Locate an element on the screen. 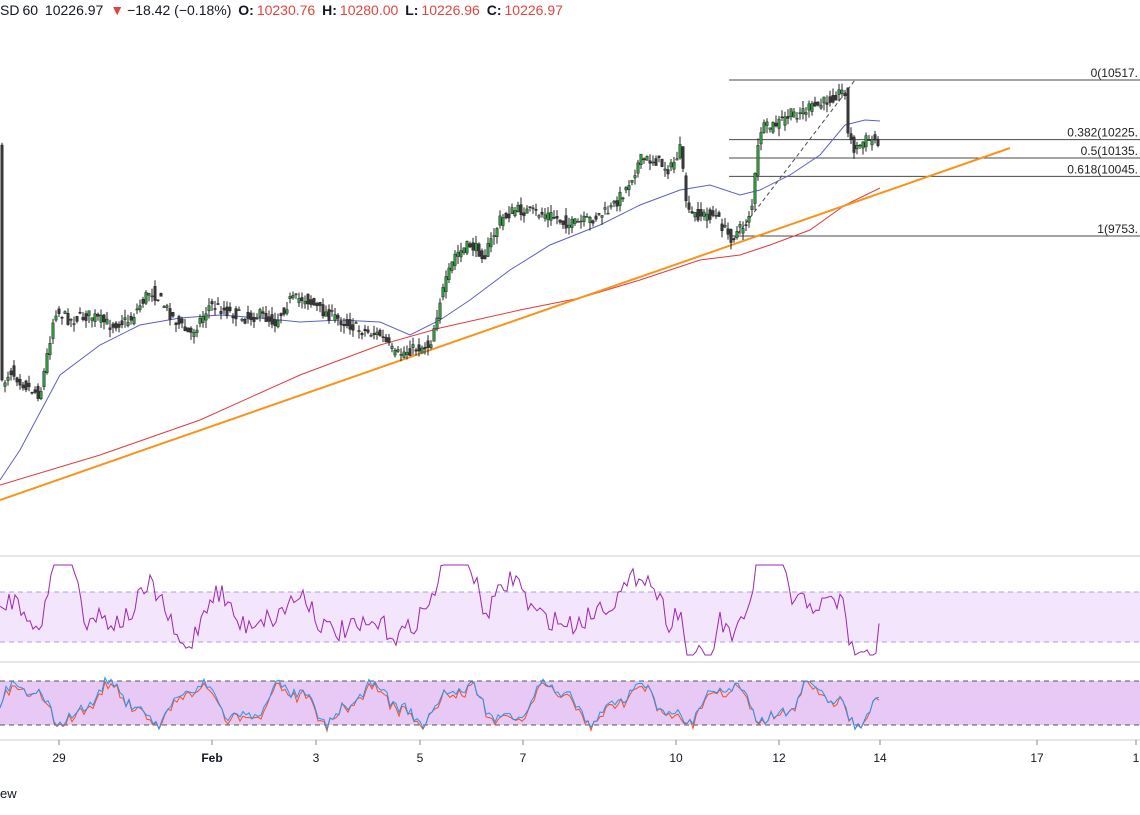  axis-tick-label: 12 is located at coordinates (779, 758).